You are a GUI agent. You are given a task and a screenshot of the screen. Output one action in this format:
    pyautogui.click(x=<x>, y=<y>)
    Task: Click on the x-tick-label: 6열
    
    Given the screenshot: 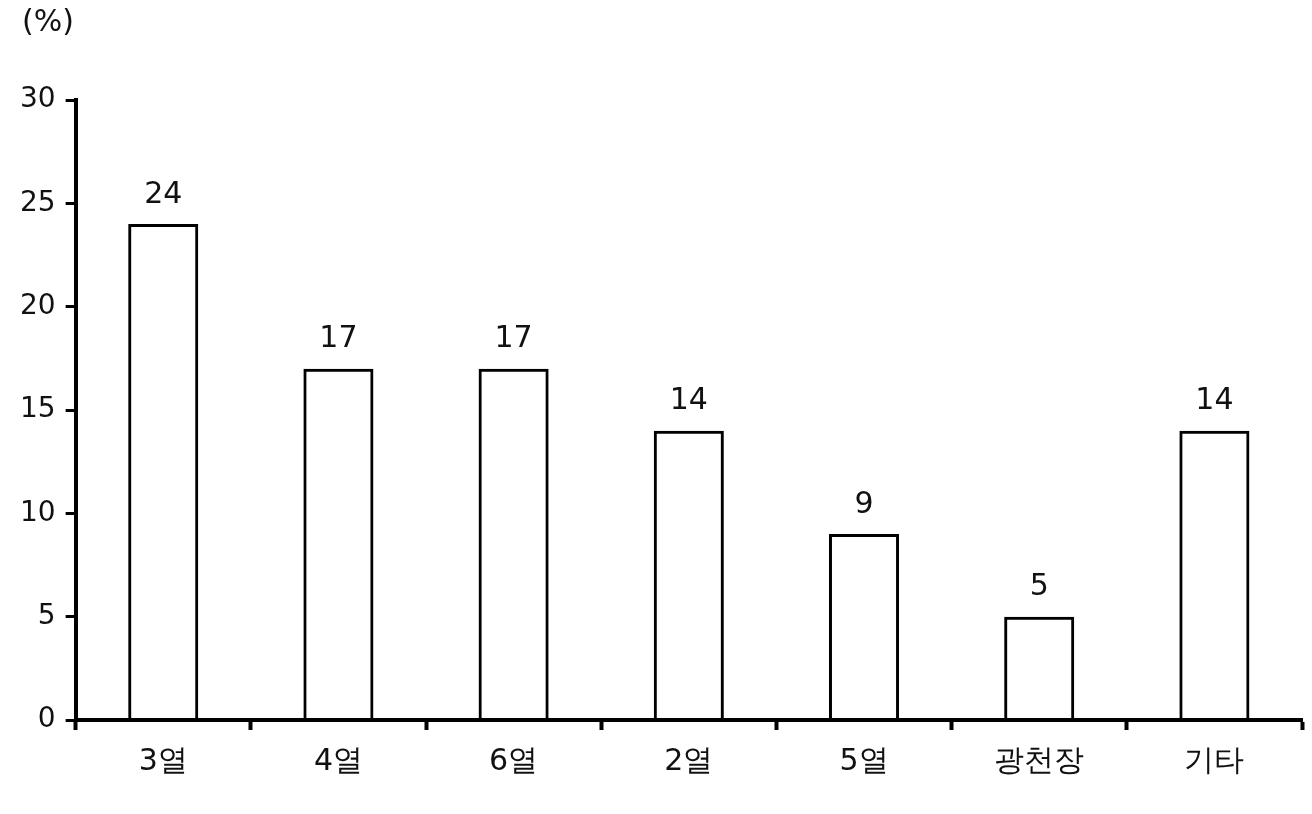 What is the action you would take?
    pyautogui.click(x=514, y=759)
    